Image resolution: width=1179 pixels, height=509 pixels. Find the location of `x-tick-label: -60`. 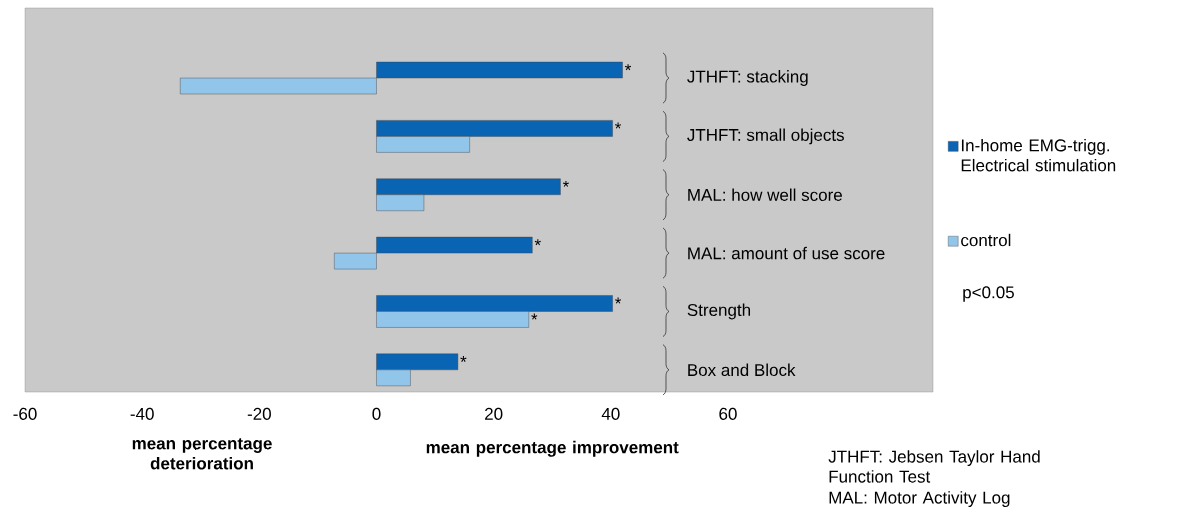

x-tick-label: -60 is located at coordinates (25, 413).